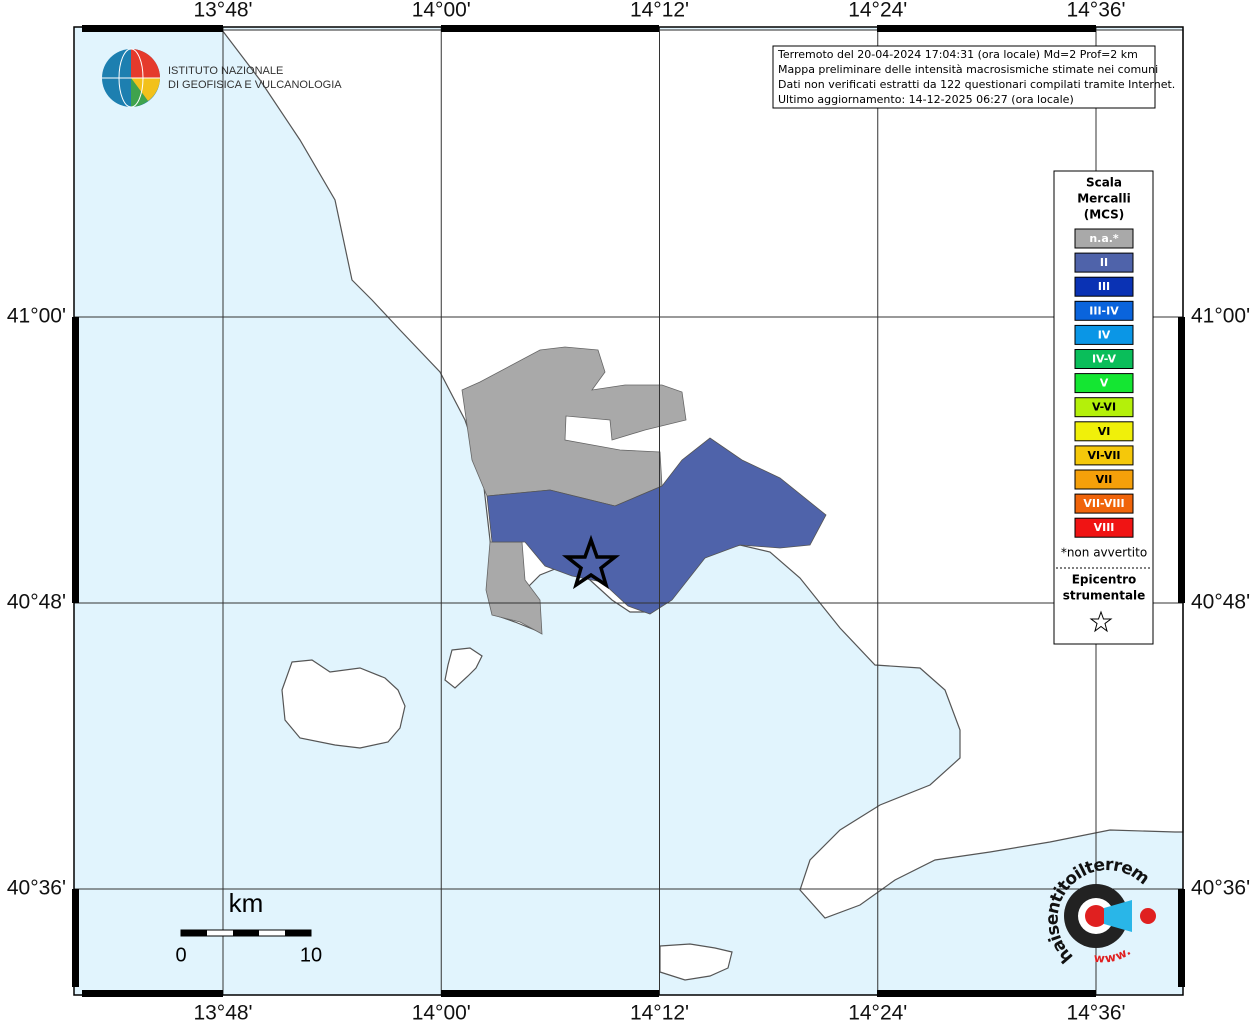 The height and width of the screenshot is (1028, 1256). What do you see at coordinates (696, 962) in the screenshot?
I see `capri` at bounding box center [696, 962].